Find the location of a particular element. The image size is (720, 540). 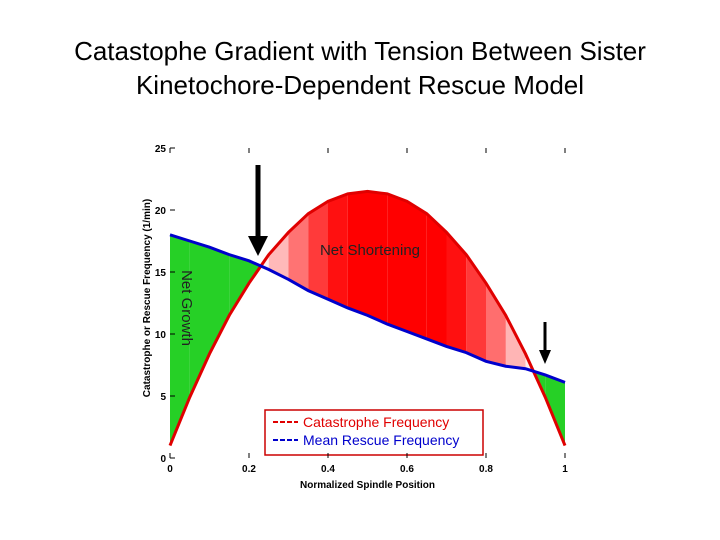

annotation: Net Shortening is located at coordinates (370, 250).